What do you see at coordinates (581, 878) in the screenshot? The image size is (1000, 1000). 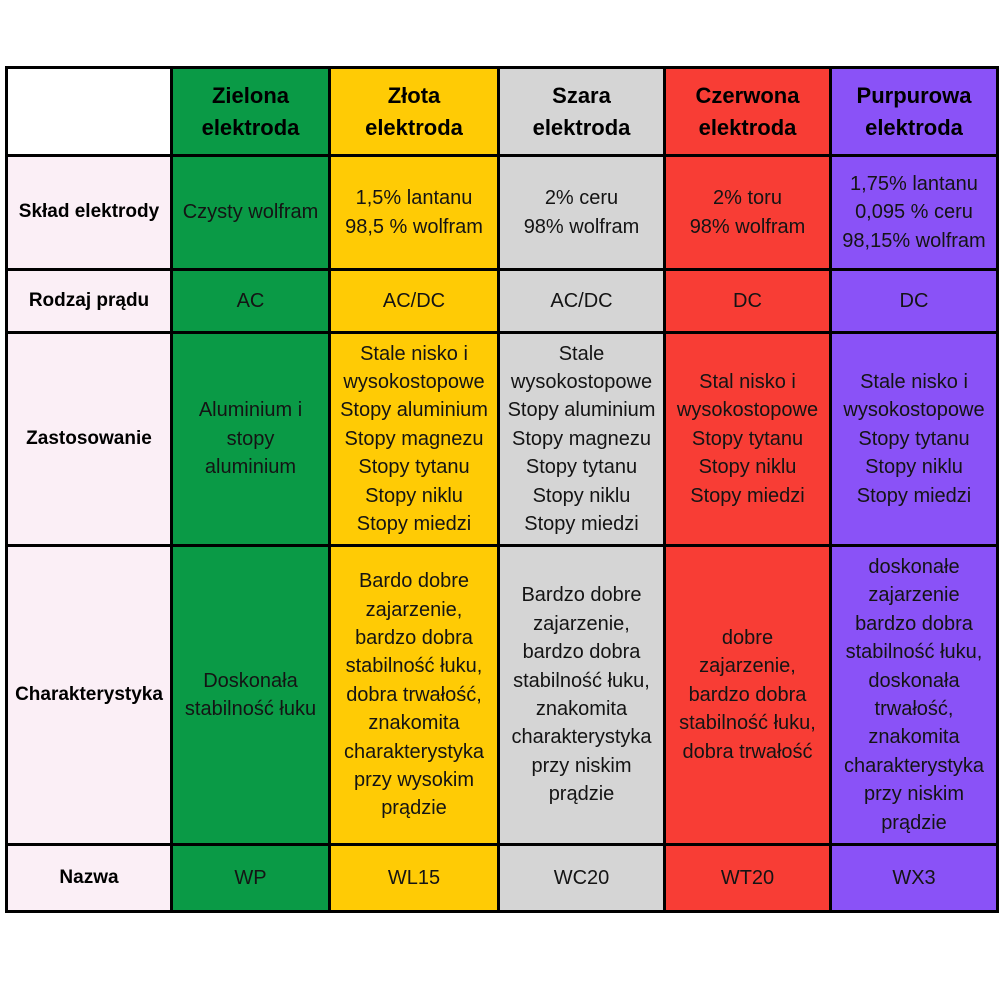 I see `table-cell: WC20` at bounding box center [581, 878].